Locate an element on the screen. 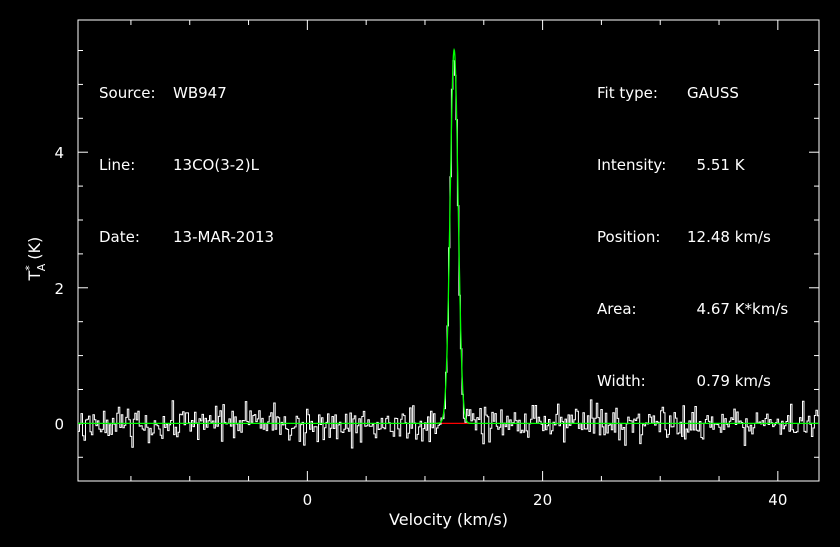 Image resolution: width=840 pixels, height=547 pixels. source-value: WB947 is located at coordinates (200, 93).